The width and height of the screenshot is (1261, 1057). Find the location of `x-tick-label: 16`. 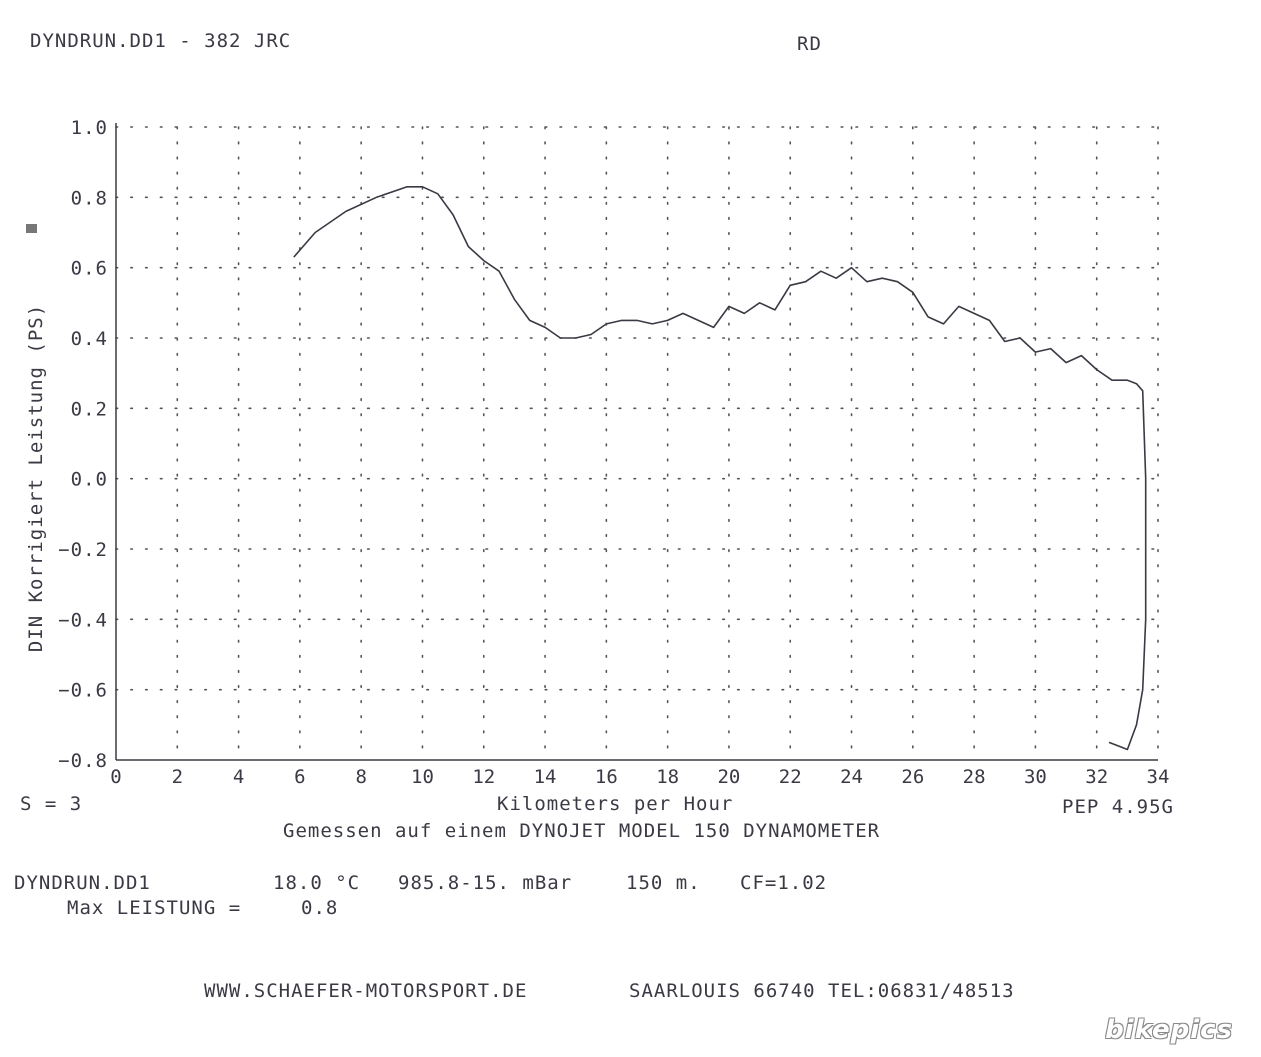

x-tick-label: 16 is located at coordinates (606, 777).